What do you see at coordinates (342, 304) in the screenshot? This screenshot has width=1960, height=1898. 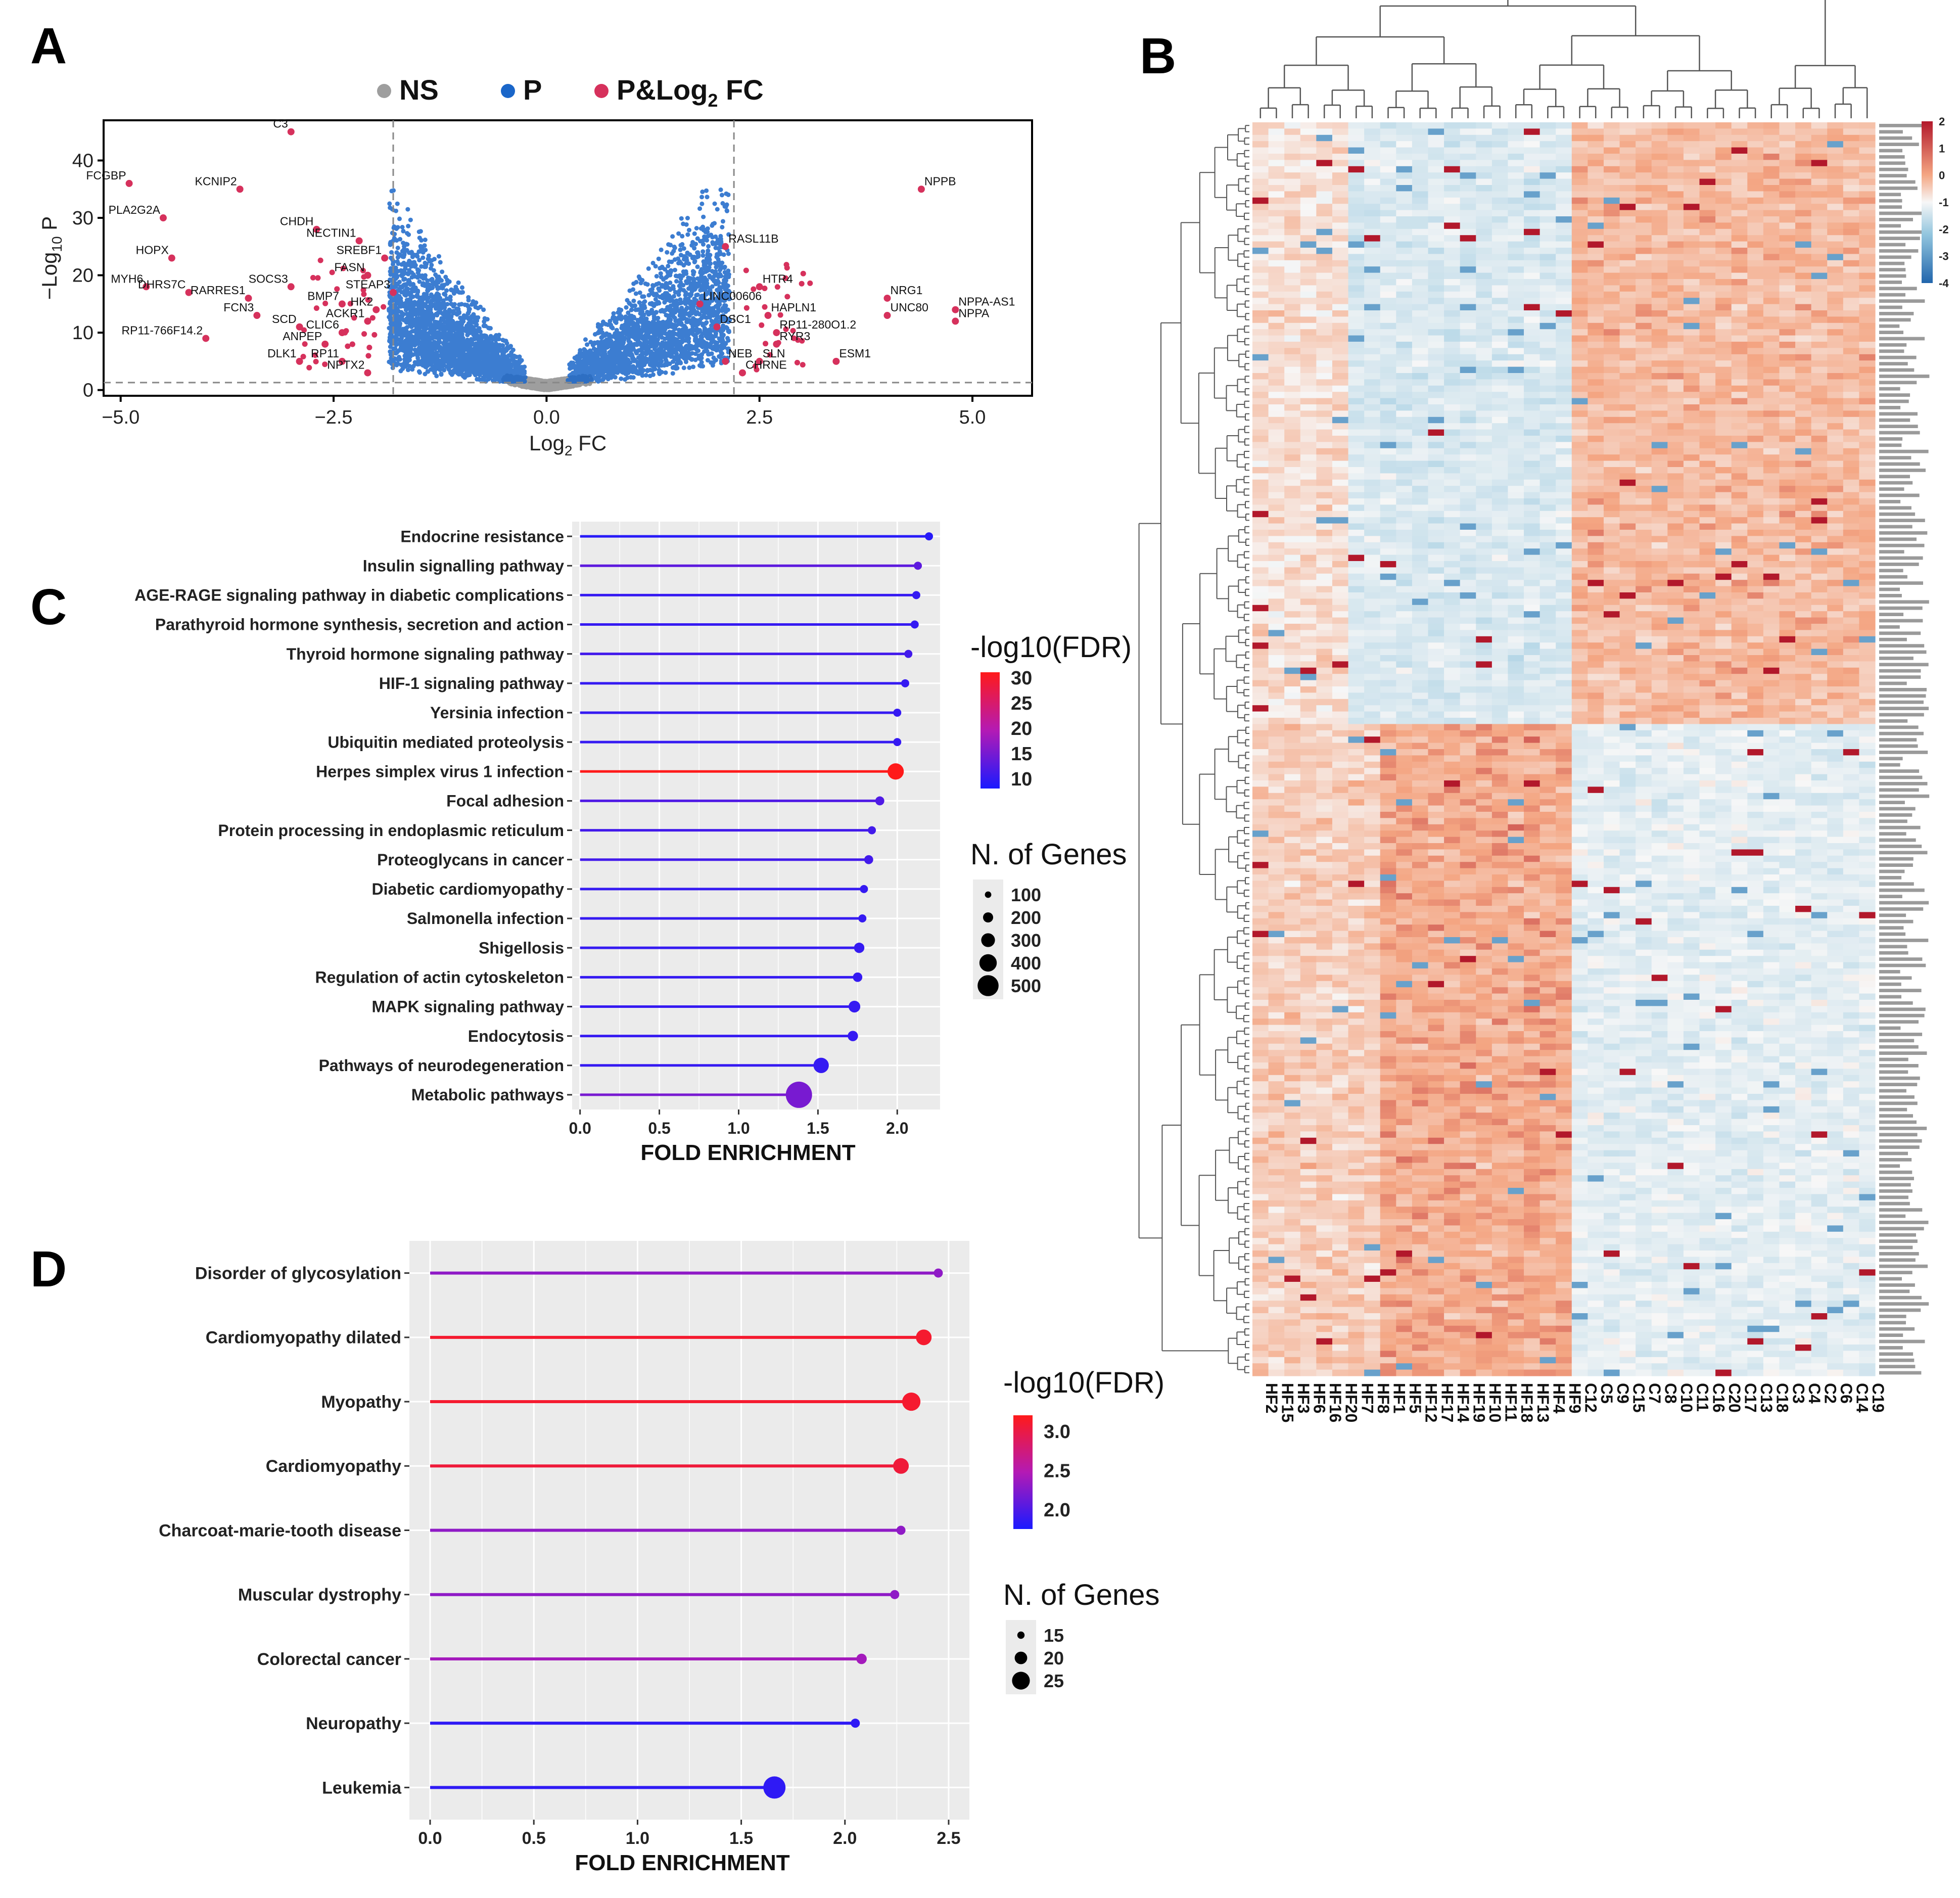 I see `point-bmp7` at bounding box center [342, 304].